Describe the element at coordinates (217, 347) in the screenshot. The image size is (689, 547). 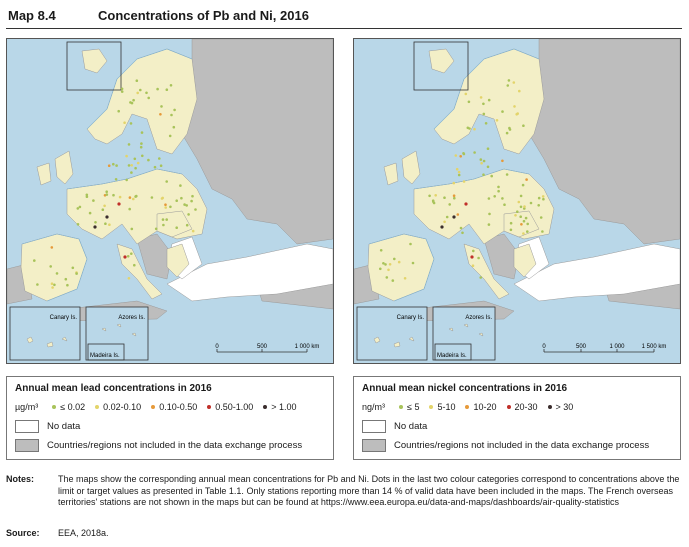
I see `scale-0: 0` at that location.